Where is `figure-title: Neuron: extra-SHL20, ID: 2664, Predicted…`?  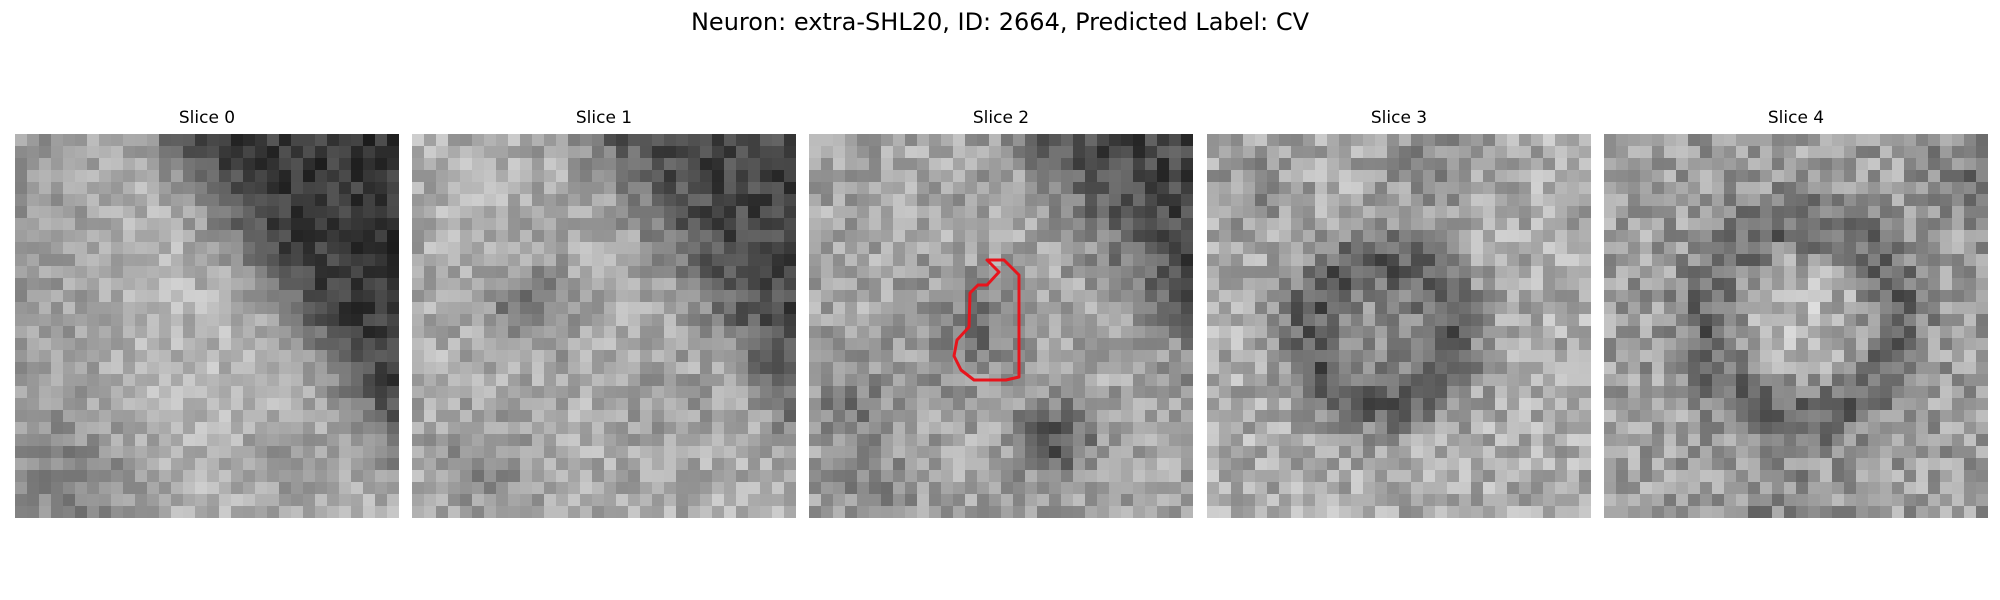 figure-title: Neuron: extra-SHL20, ID: 2664, Predicted… is located at coordinates (1000, 22).